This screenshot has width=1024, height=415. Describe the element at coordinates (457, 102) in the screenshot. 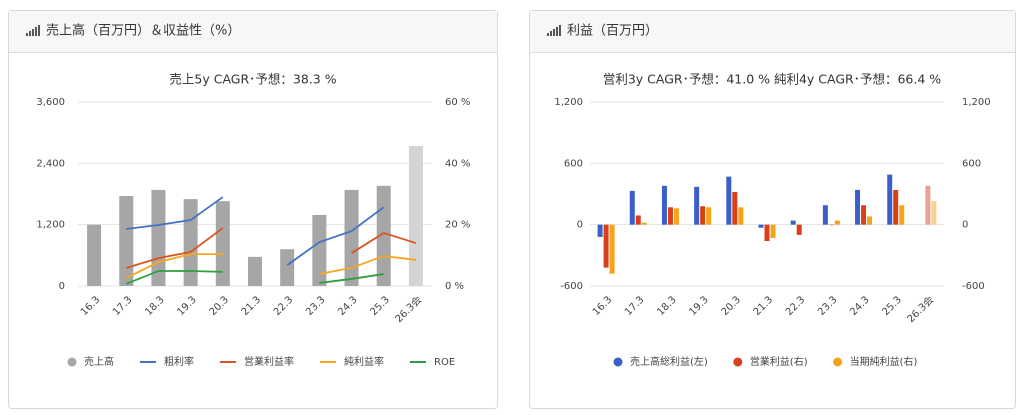

I see `y2-tick-label: 60 %` at that location.